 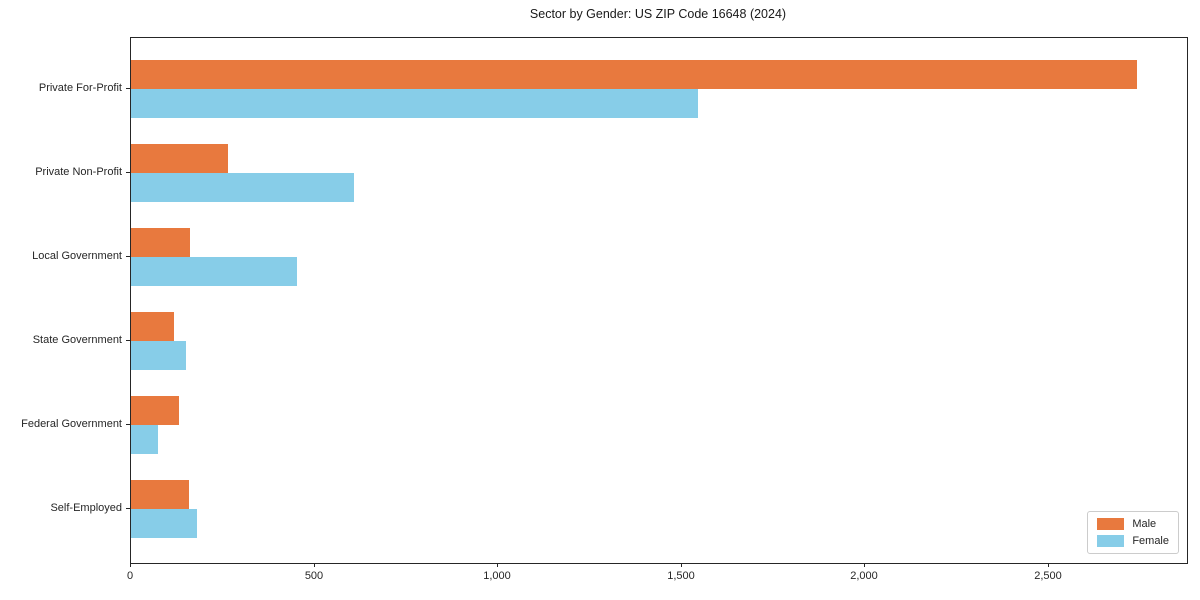 What do you see at coordinates (1048, 576) in the screenshot?
I see `x-axis-label-2,500: 2,500` at bounding box center [1048, 576].